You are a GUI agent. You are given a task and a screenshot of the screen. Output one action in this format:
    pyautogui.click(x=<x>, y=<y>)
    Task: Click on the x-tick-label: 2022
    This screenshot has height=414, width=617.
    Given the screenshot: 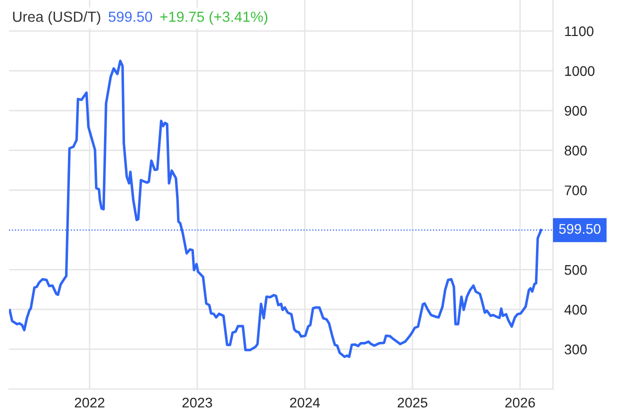 What is the action you would take?
    pyautogui.click(x=89, y=403)
    